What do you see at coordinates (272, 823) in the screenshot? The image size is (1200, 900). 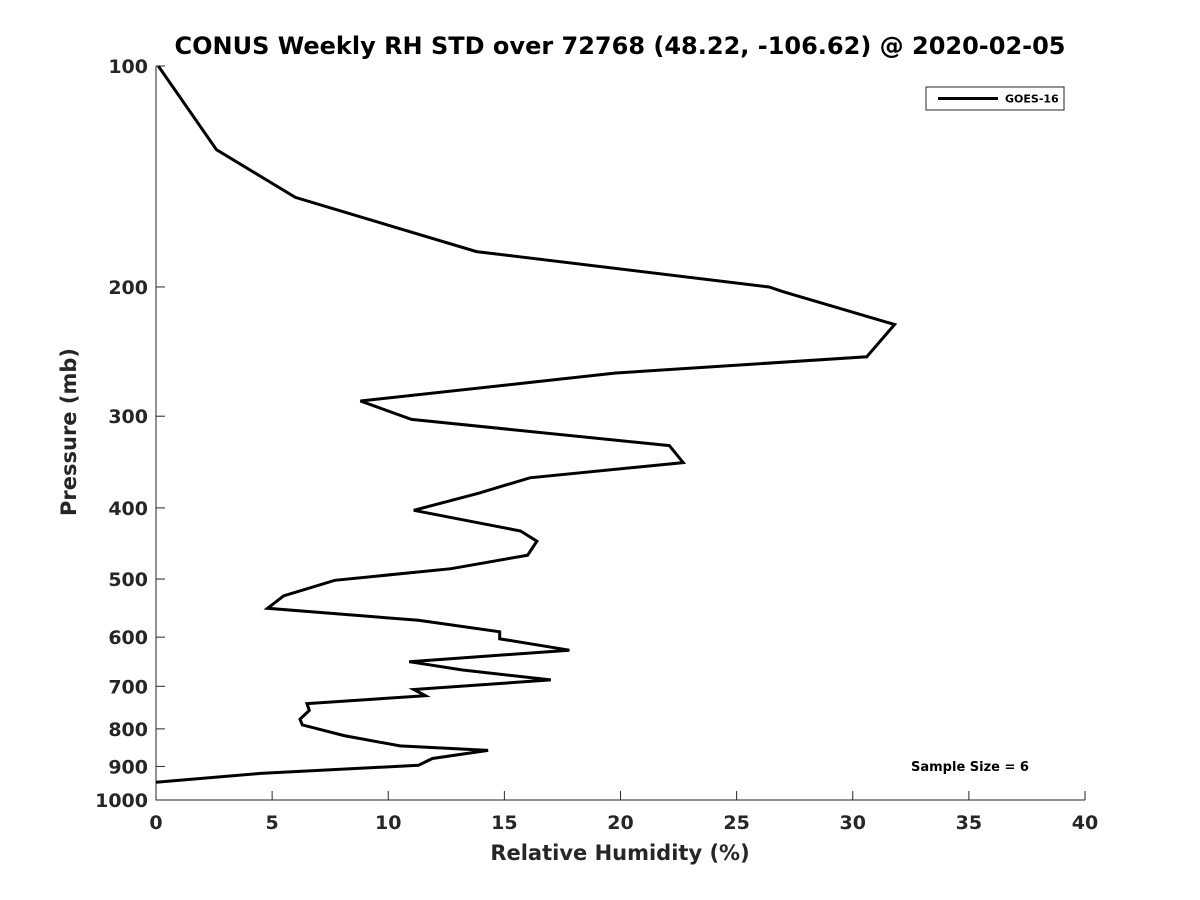 I see `x-tick-label: 5` at bounding box center [272, 823].